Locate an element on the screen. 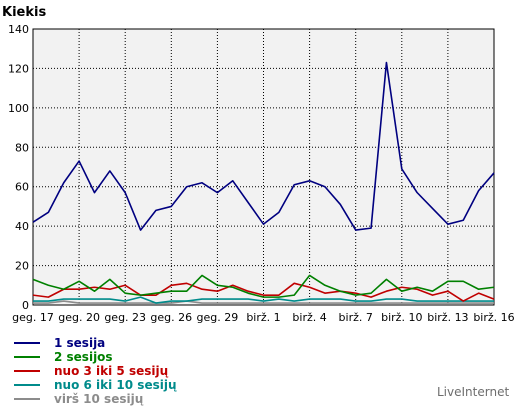  y-tick-label: 100 is located at coordinates (18, 108).